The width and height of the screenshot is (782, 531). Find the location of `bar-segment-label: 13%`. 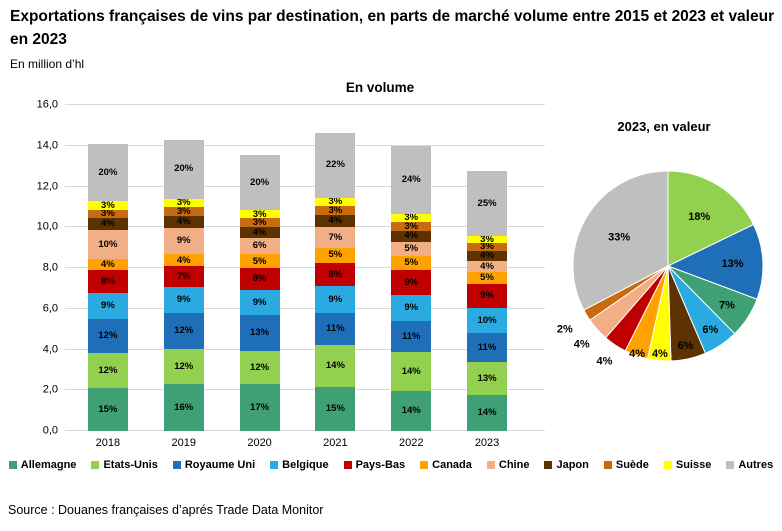

bar-segment-label: 13% is located at coordinates (487, 378).